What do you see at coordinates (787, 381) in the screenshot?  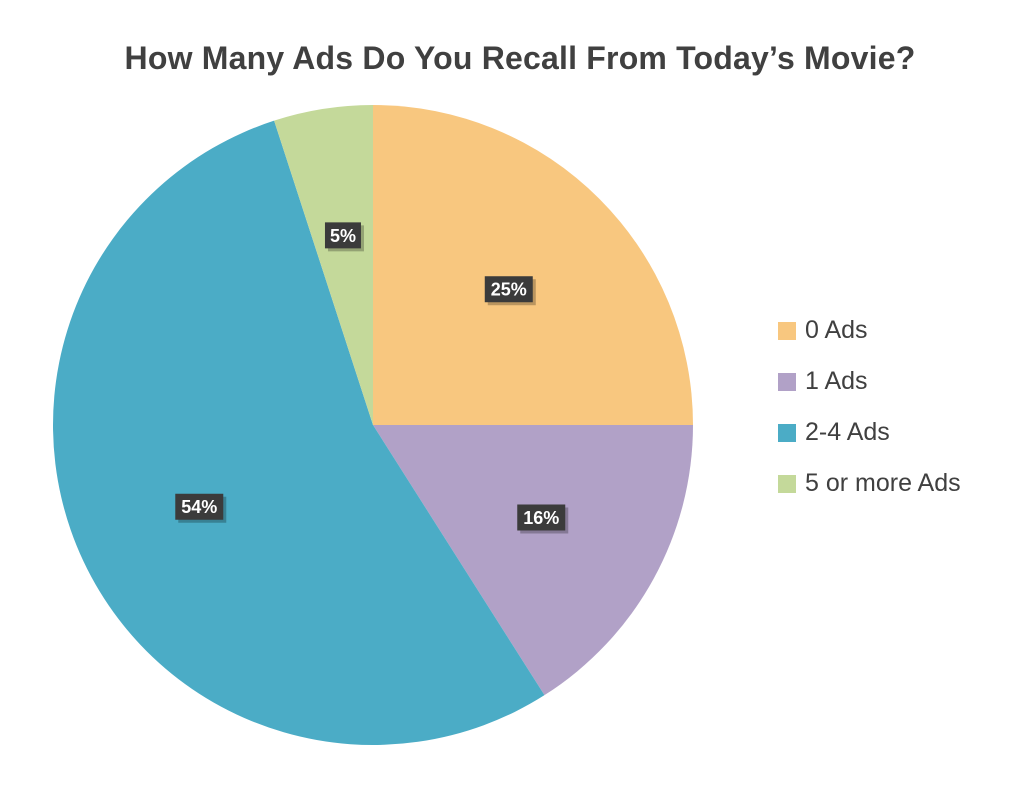 I see `legend-swatch-1-ads` at bounding box center [787, 381].